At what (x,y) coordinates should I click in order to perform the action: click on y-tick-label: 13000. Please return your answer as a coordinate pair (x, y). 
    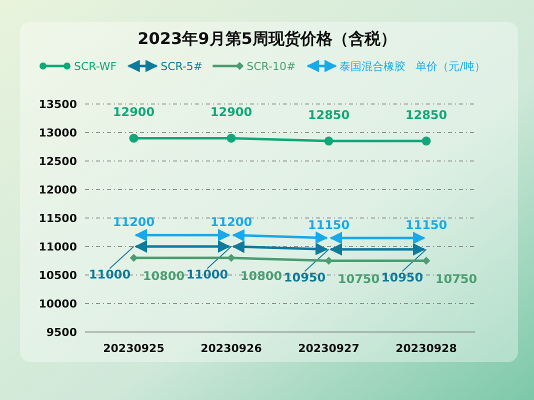
    Looking at the image, I should click on (58, 133).